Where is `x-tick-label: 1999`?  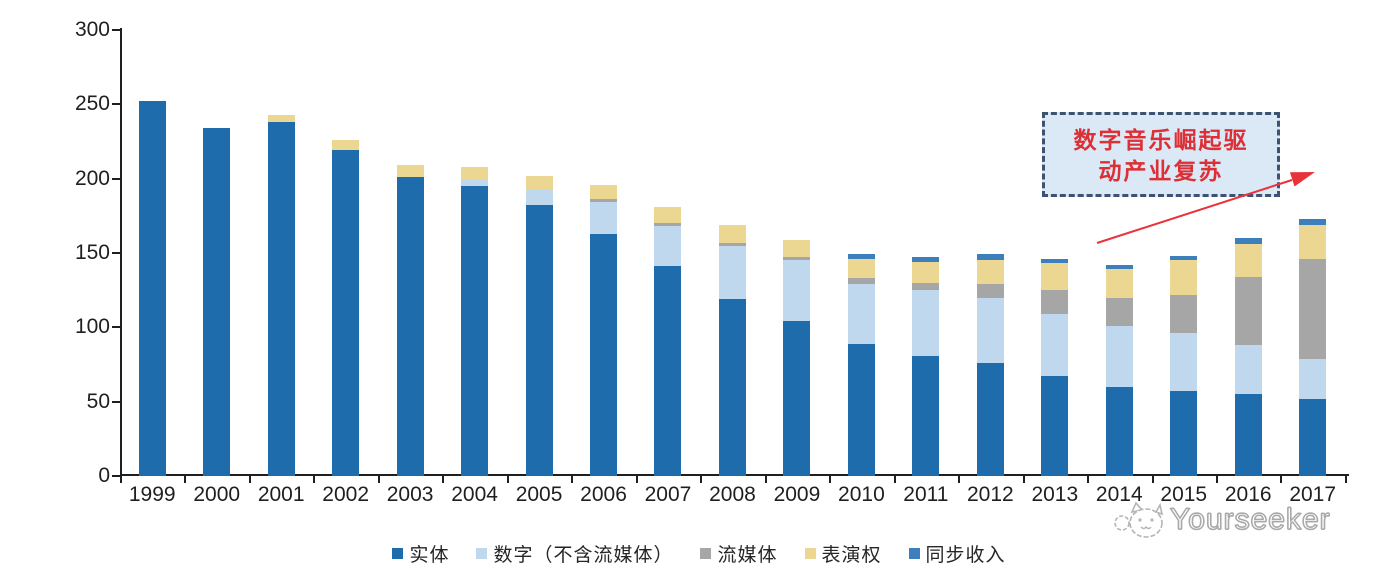
x-tick-label: 1999 is located at coordinates (152, 494).